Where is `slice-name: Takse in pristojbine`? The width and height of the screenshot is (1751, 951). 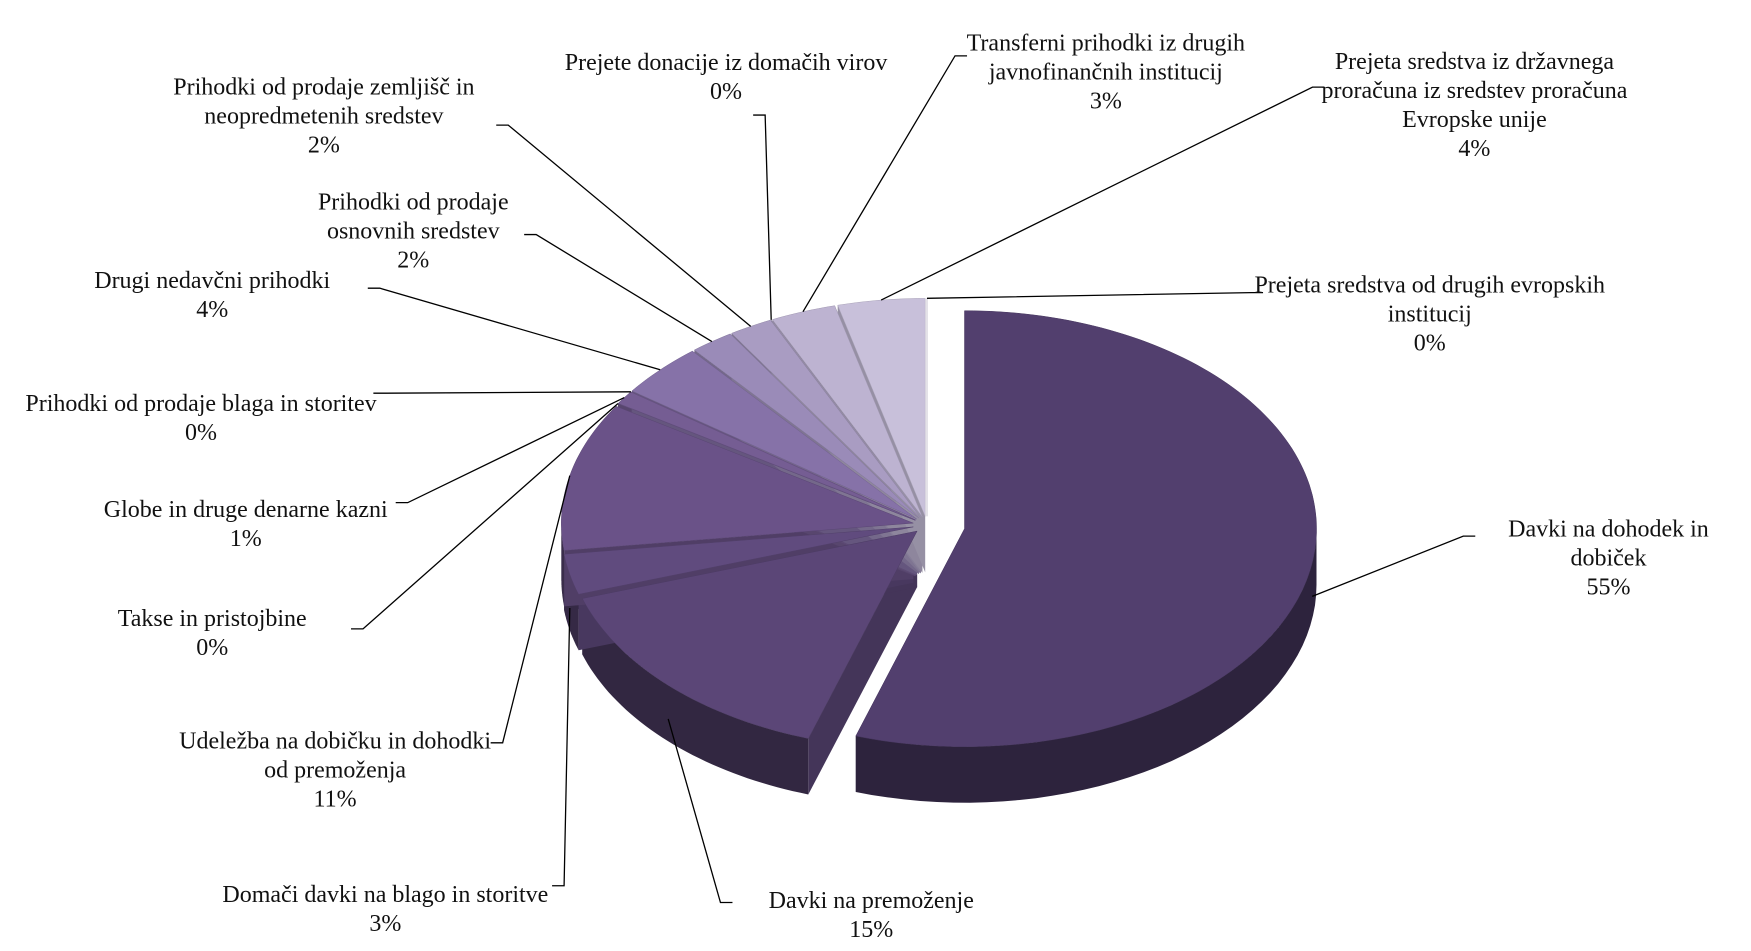
slice-name: Takse in pristojbine is located at coordinates (212, 619).